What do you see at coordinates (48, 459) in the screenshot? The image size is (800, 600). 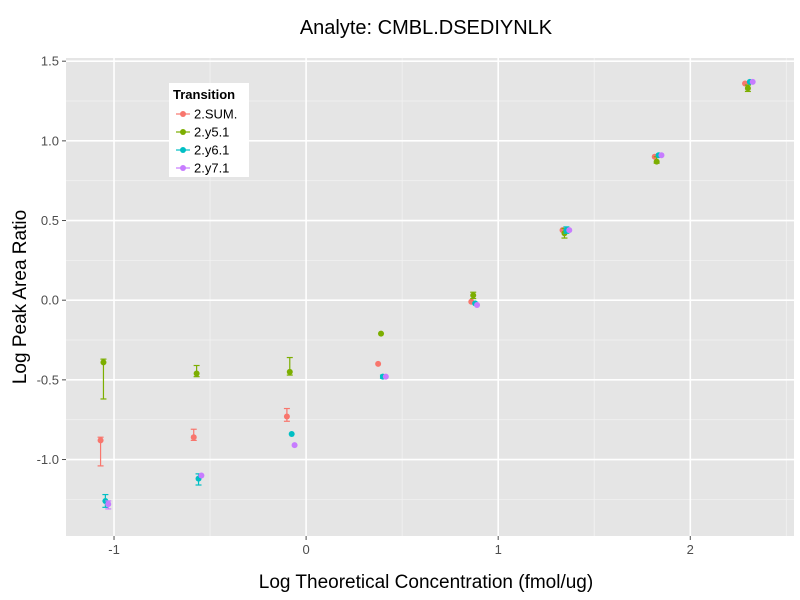 I see `y-tick-label: -1.0` at bounding box center [48, 459].